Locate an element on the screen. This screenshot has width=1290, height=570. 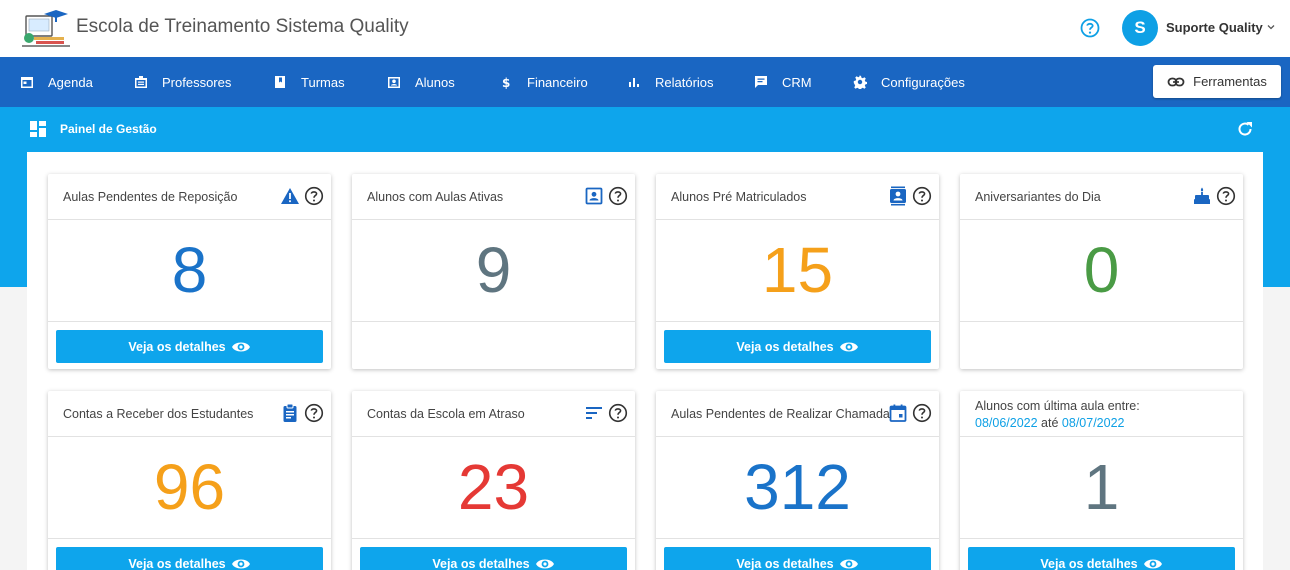
chart-icon is located at coordinates (634, 82).